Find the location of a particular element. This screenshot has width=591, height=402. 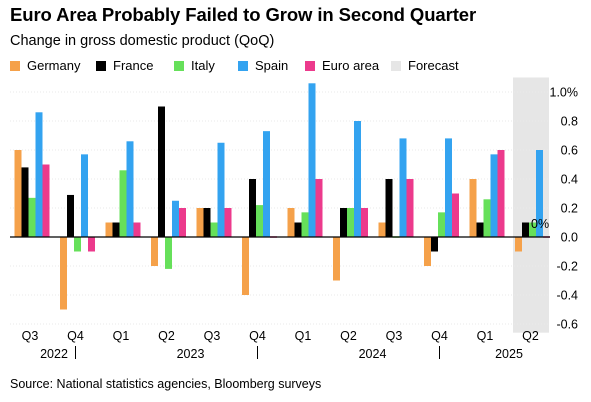

legend-label-germany: Germany is located at coordinates (54, 65).